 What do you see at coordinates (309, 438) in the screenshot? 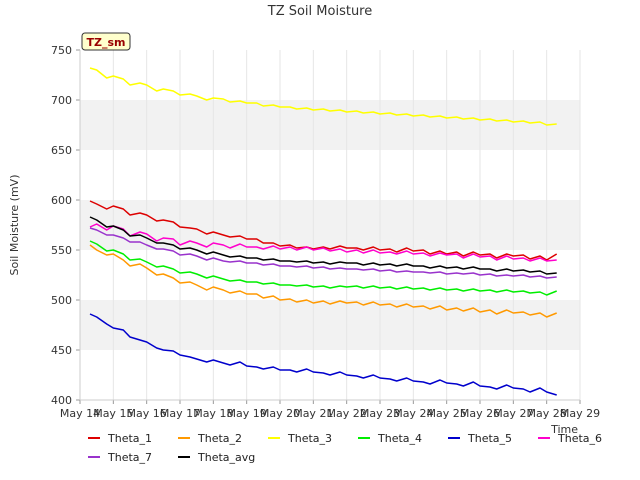
I see `legend-label: Theta_3` at bounding box center [309, 438].